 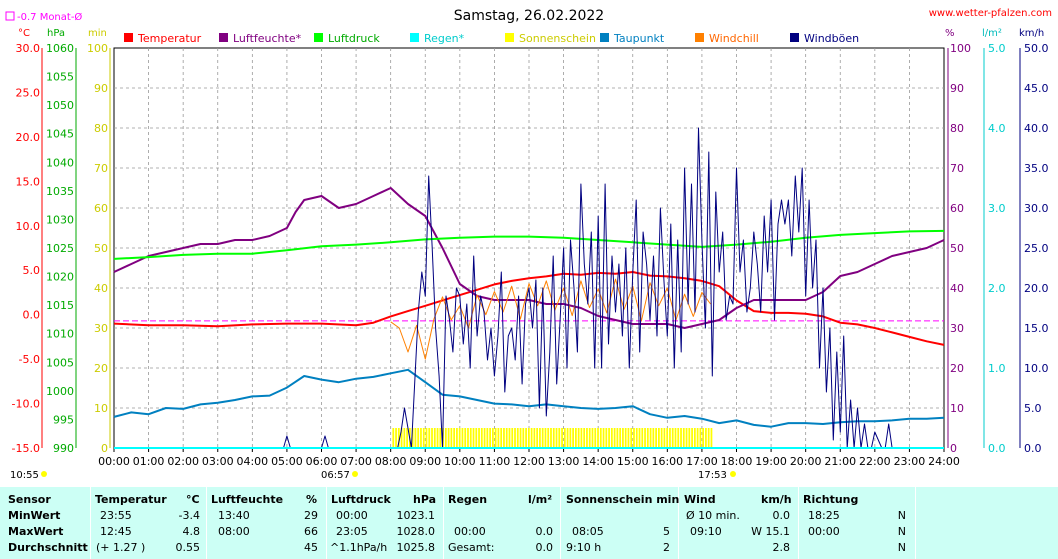 I want to click on x-tick-label: 07:00, so click(x=356, y=461).